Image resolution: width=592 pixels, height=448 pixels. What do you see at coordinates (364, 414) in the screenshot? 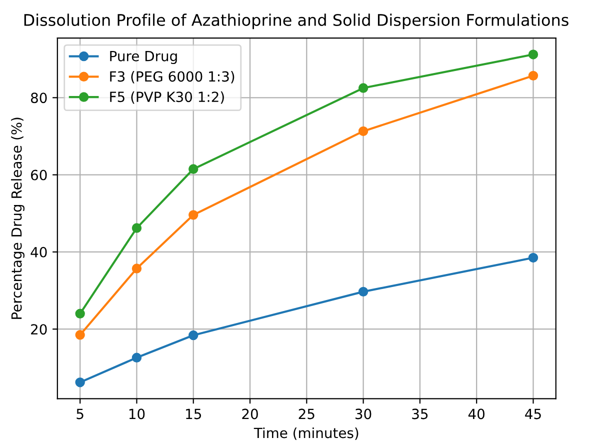
I see `x-tick-label: 30` at bounding box center [364, 414].